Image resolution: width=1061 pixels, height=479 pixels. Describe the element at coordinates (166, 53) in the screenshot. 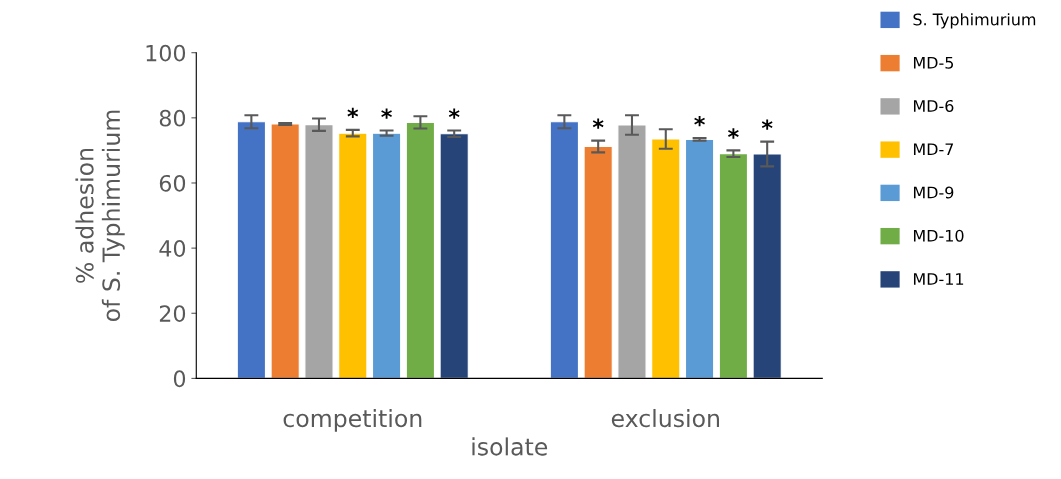

I see `y-tick-label: 100` at that location.